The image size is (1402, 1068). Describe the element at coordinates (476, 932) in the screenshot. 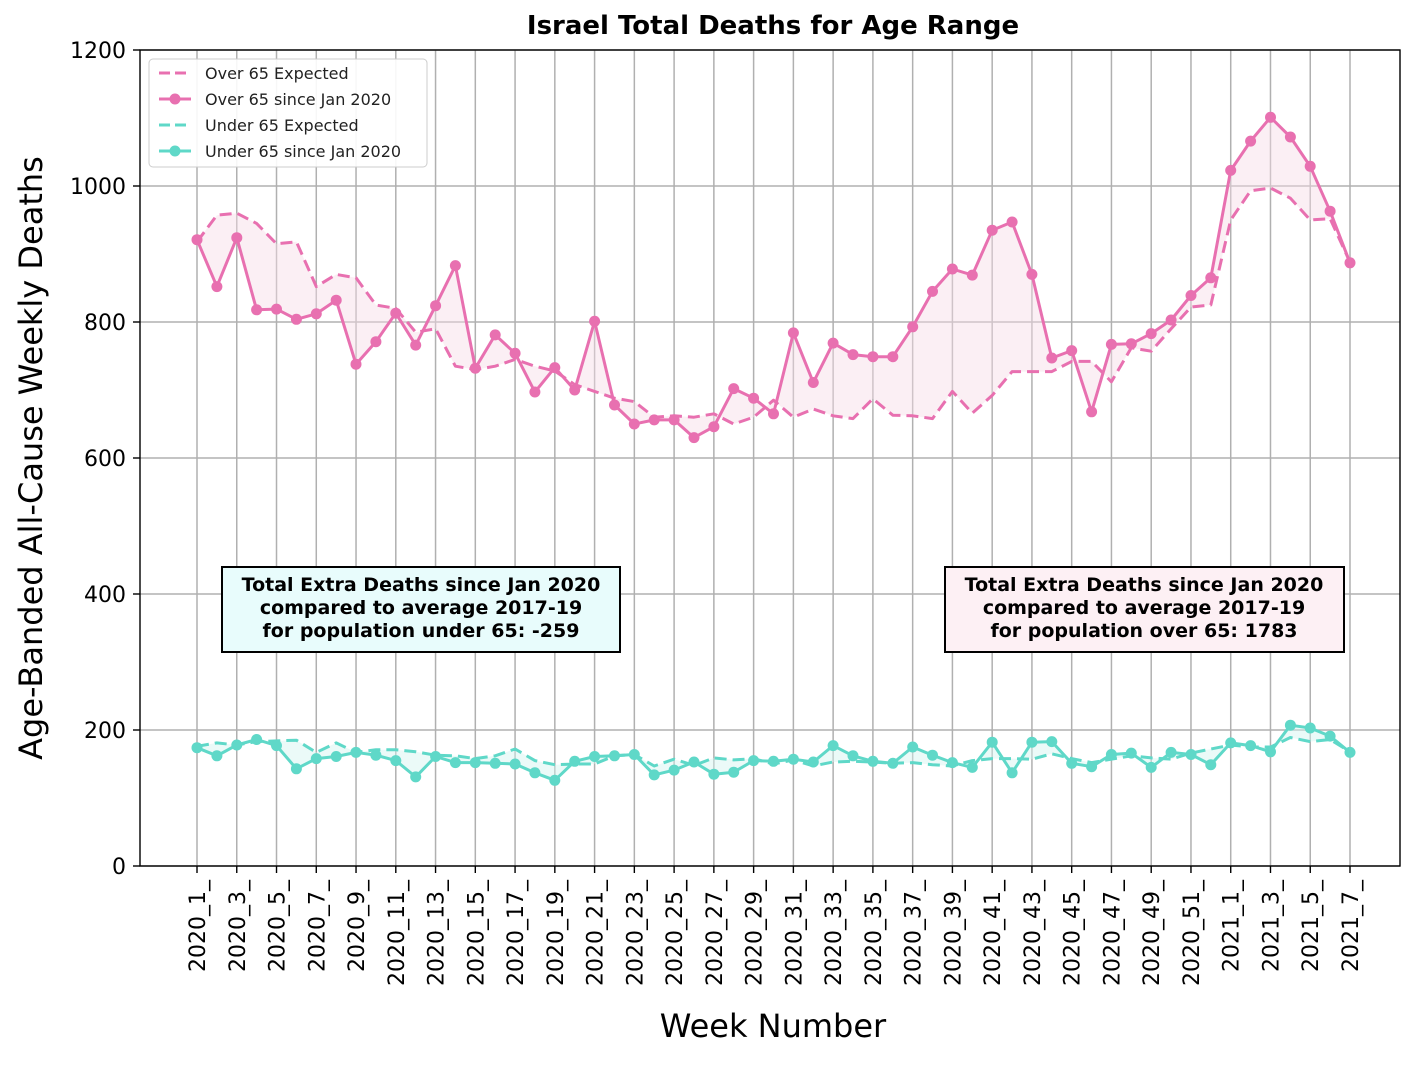

I see `x-tick-label: 2020_15_` at that location.